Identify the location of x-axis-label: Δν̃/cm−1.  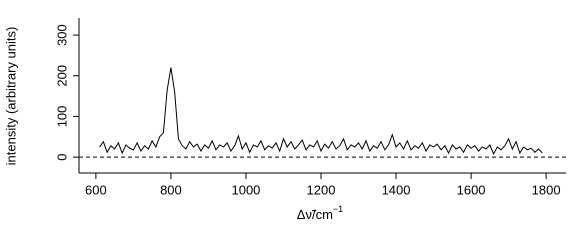
(320, 213).